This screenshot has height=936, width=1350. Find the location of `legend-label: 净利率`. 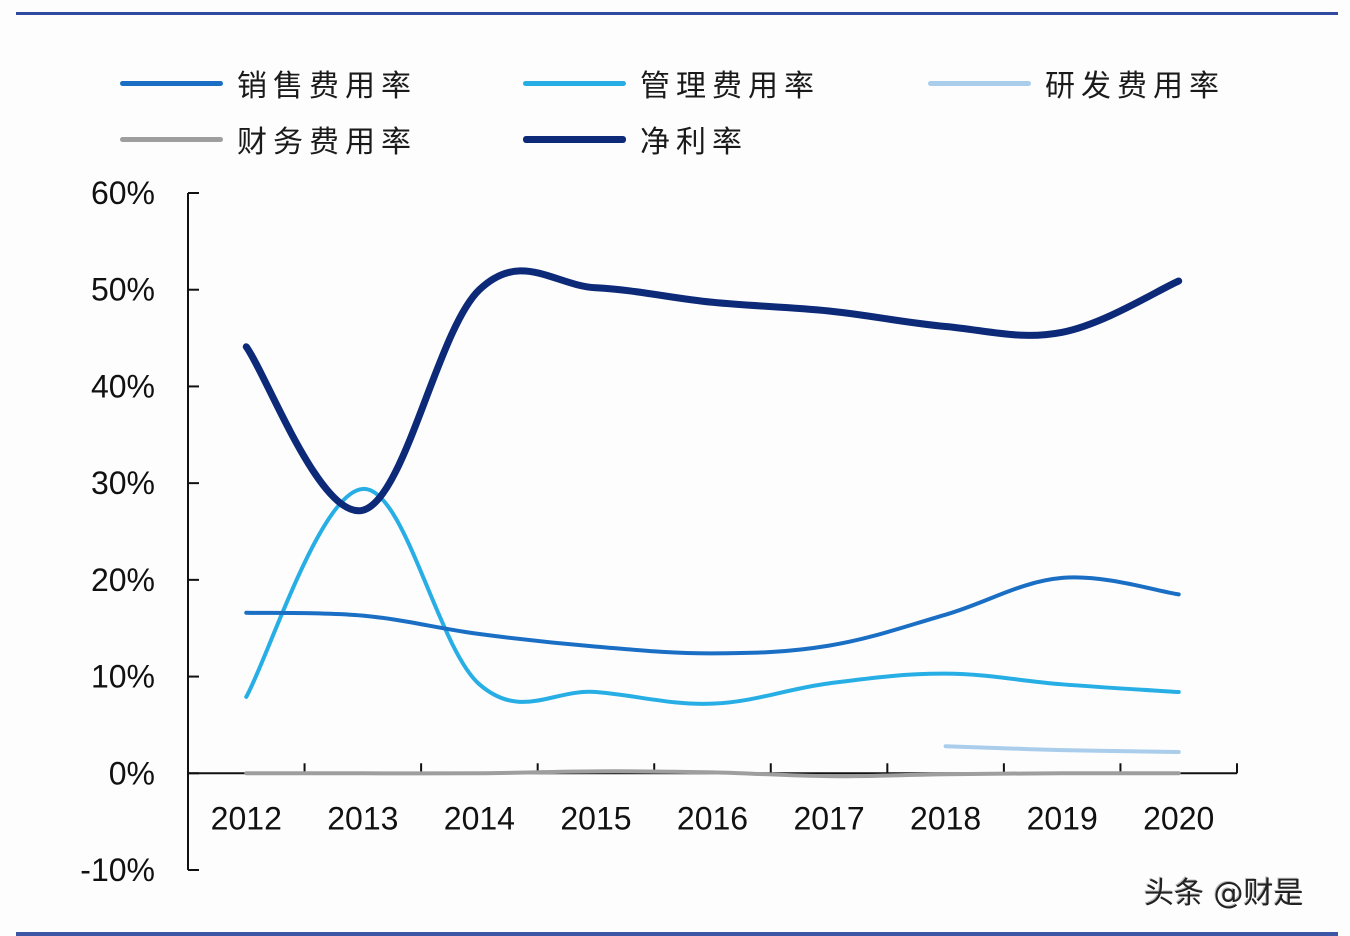

legend-label: 净利率 is located at coordinates (694, 142).